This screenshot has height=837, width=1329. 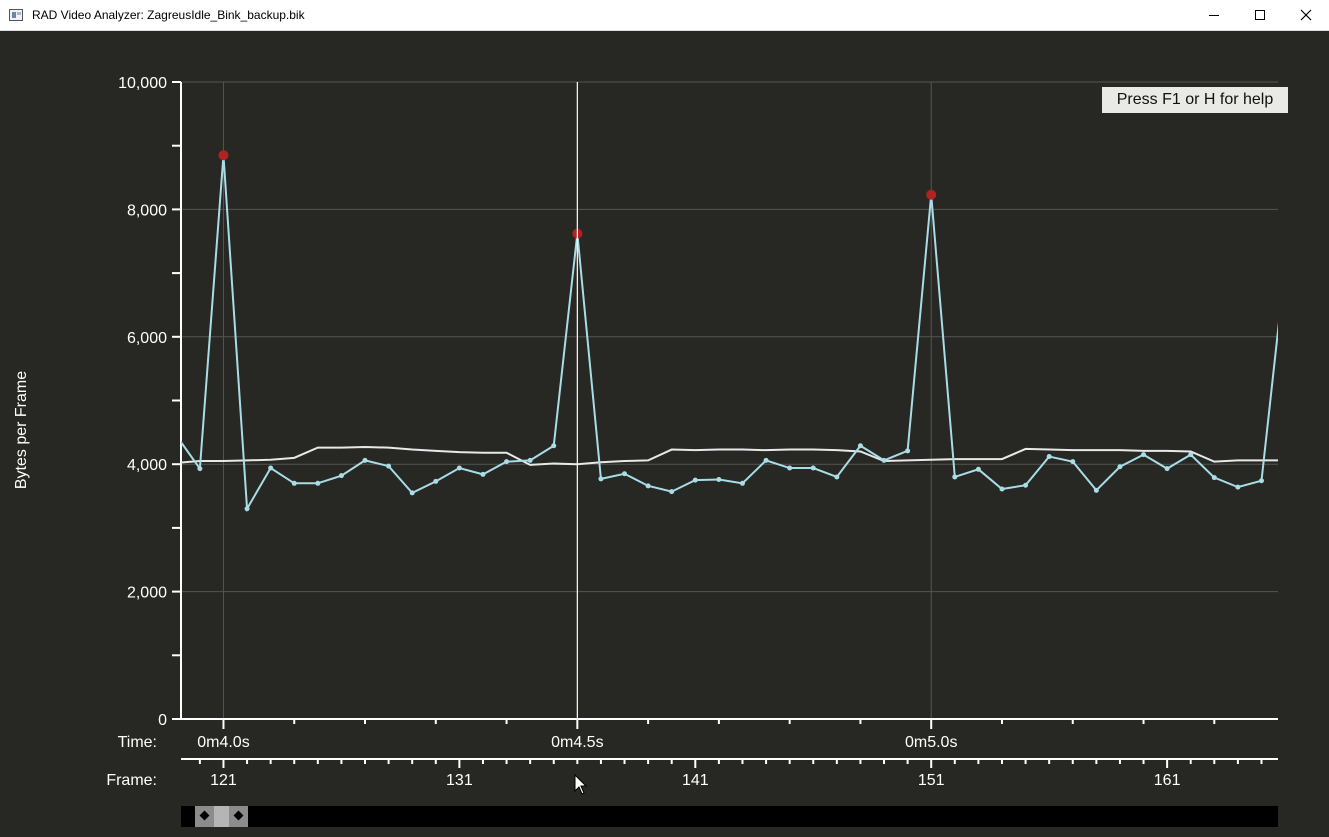 What do you see at coordinates (147, 465) in the screenshot?
I see `y-tick-label: 4,000` at bounding box center [147, 465].